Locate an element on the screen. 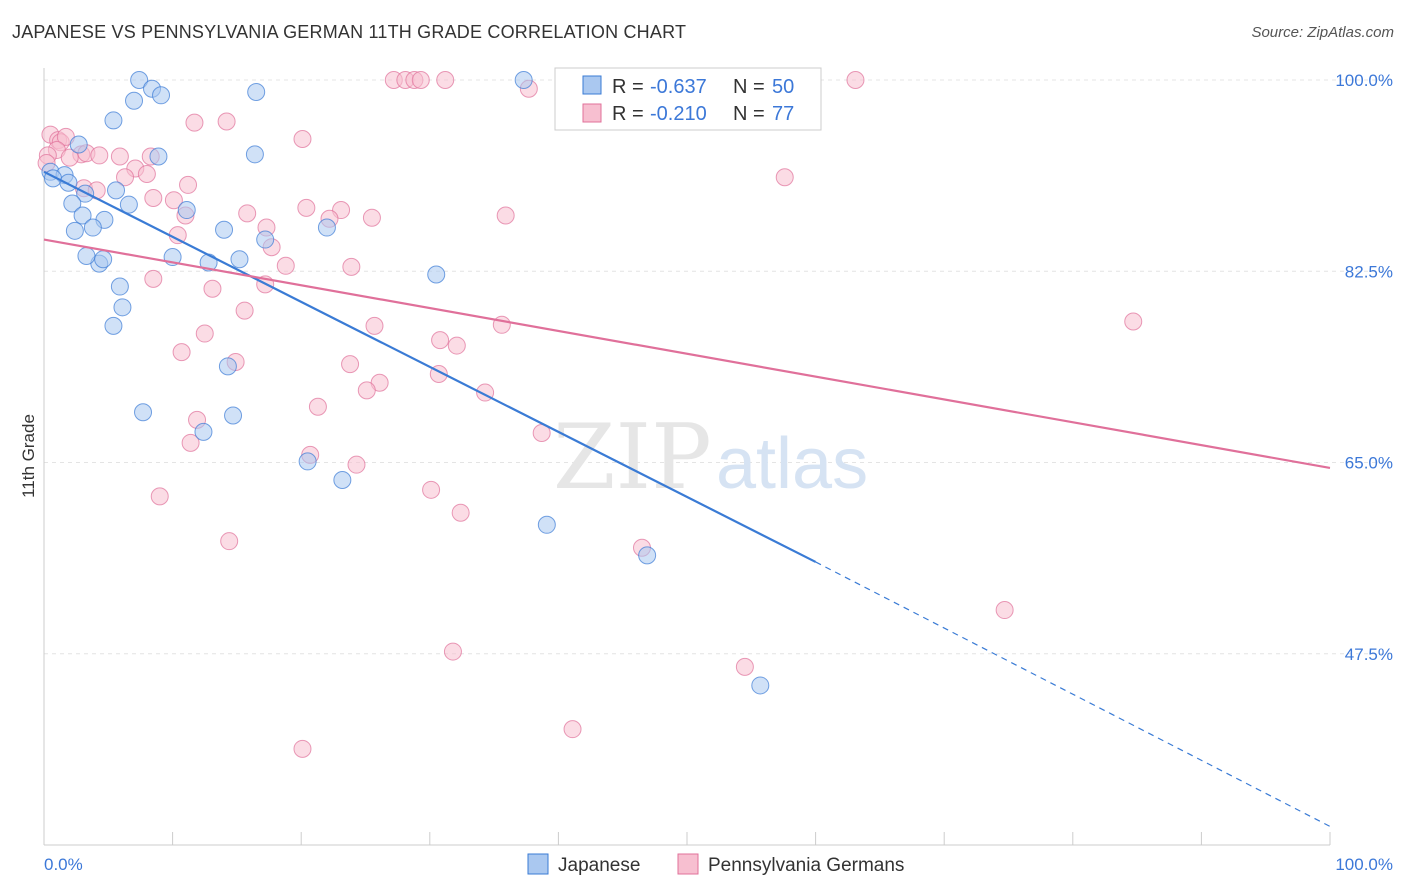 This screenshot has height=892, width=1406. y-tick-labels: 47.5% 65.0% 82.5% 100.0% is located at coordinates (1364, 367).